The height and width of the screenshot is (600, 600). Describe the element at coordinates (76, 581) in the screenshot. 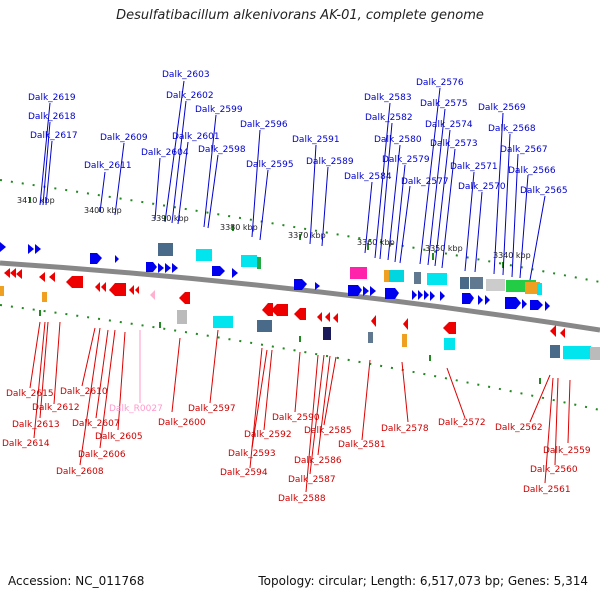

I see `accession-label: Accession: NC_011768` at that location.